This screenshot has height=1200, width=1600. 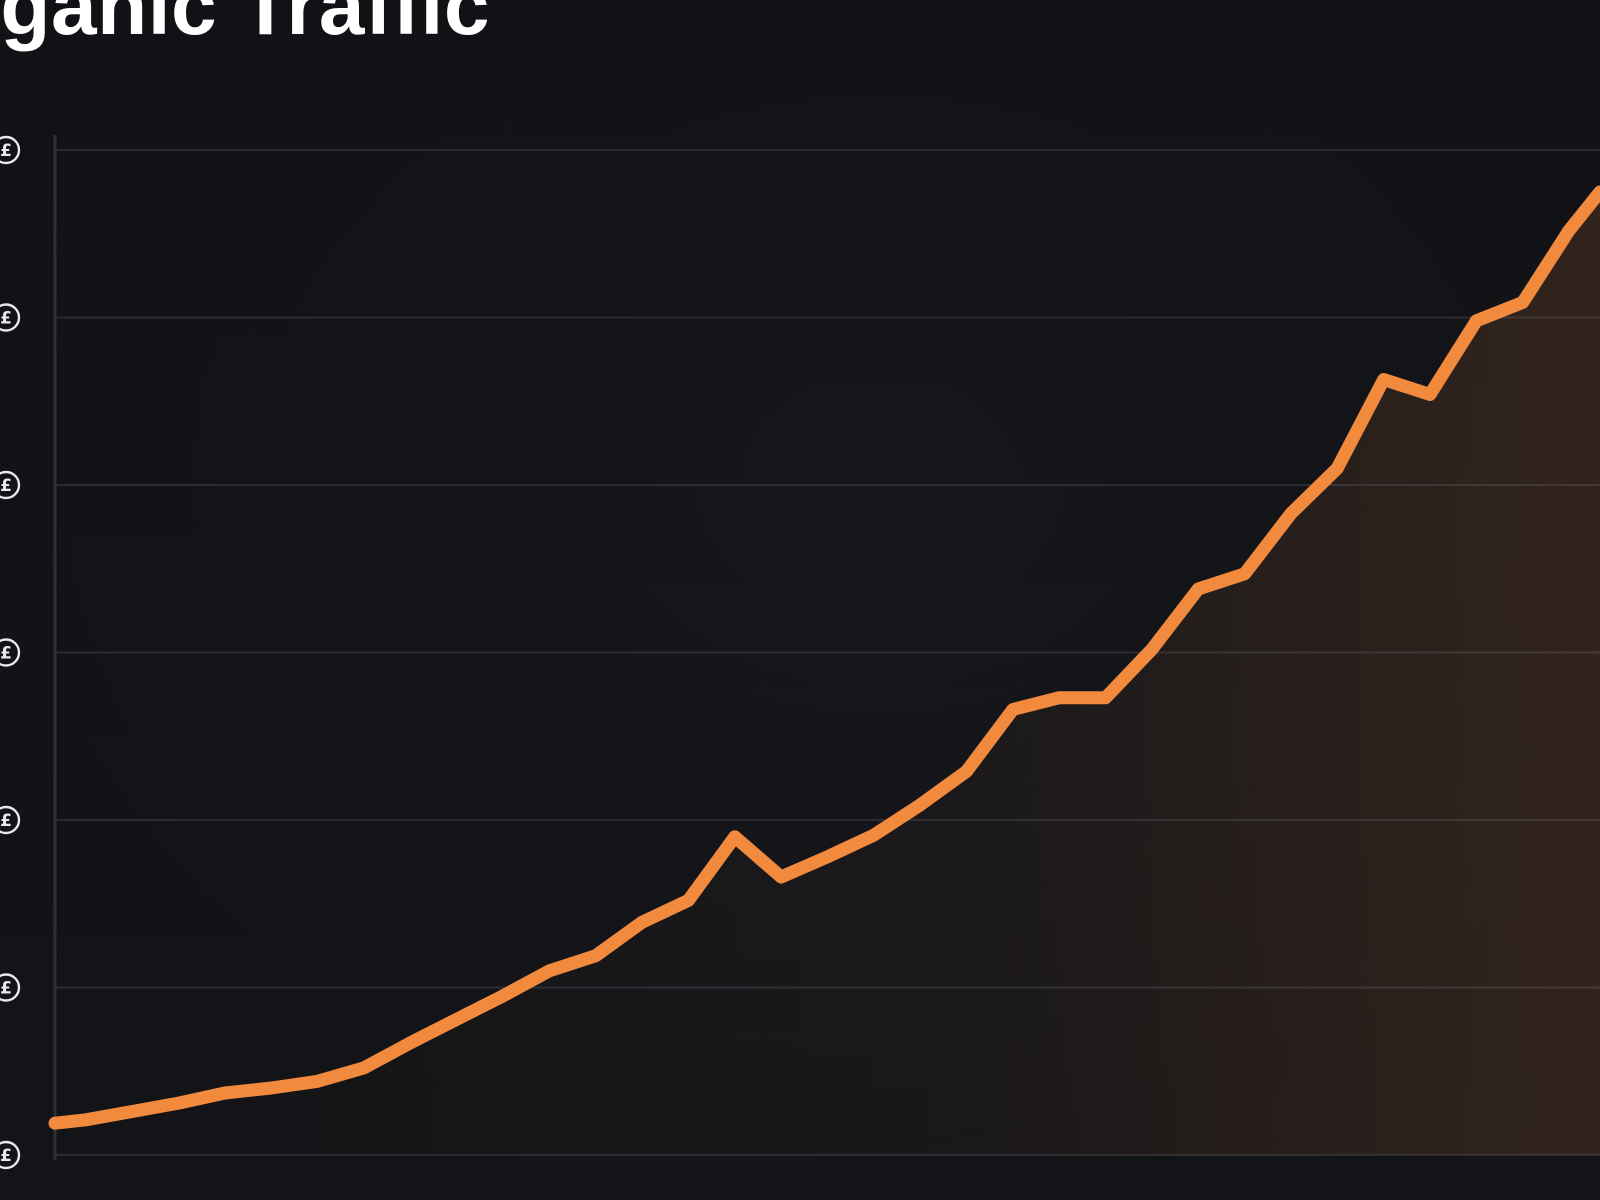 I want to click on y-axis-ticks: £ £ £ £ £ £ £, so click(x=10, y=652).